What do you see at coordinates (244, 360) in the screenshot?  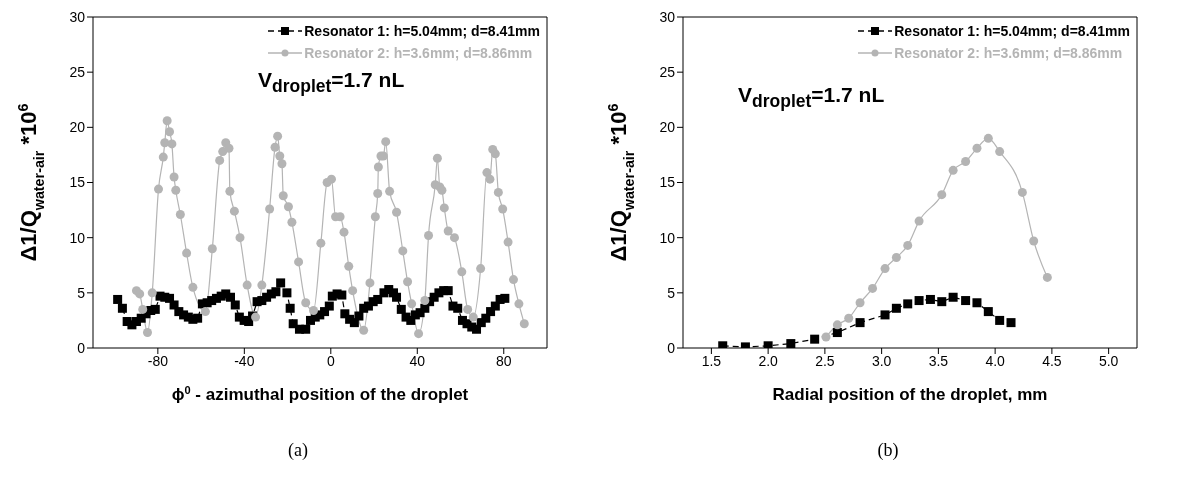 I see `x-tick-label: -40` at bounding box center [244, 360].